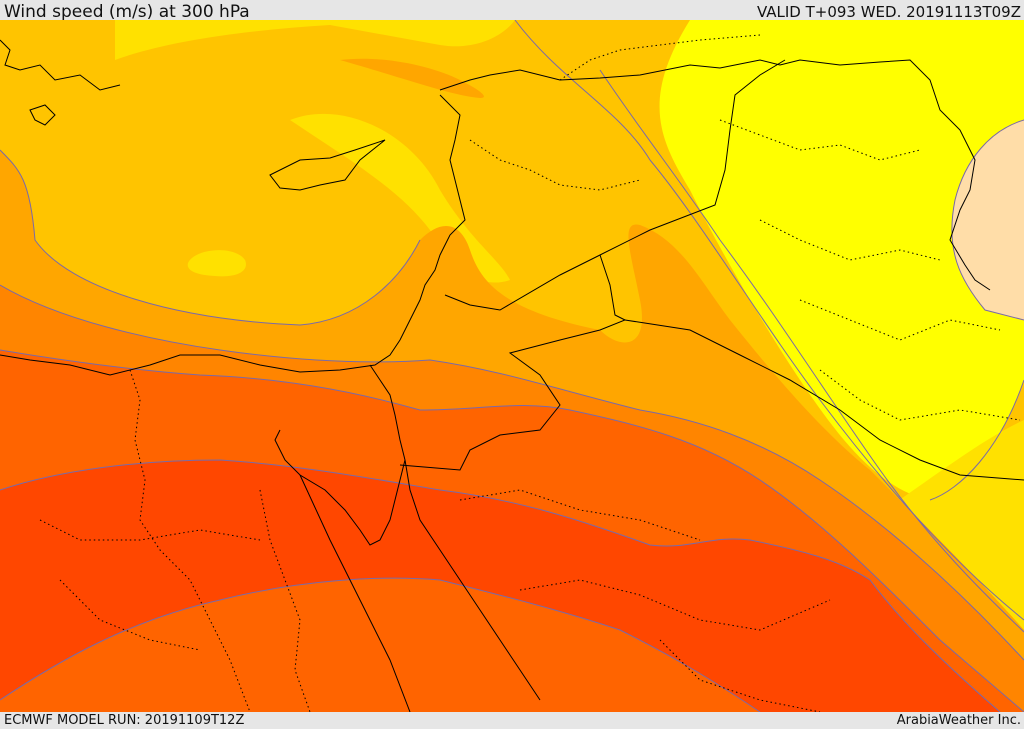 The image size is (1024, 729). I want to click on footer-bar, so click(512, 720).